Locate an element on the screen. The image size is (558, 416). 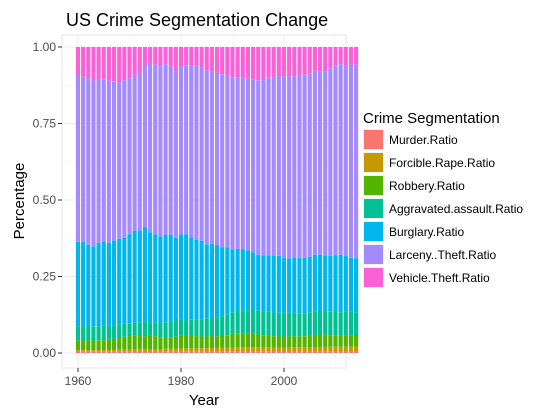
bar-segment-burglary-ratio-1970 is located at coordinates (129, 279).